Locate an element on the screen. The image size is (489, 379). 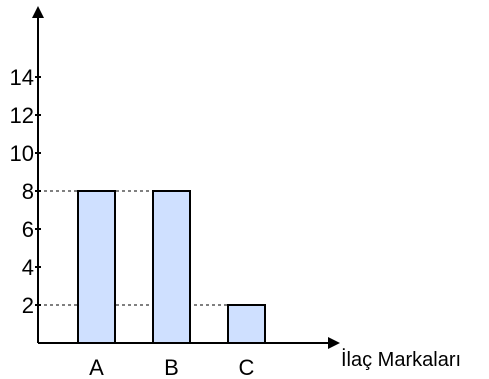
x-category-label-c: C is located at coordinates (247, 367).